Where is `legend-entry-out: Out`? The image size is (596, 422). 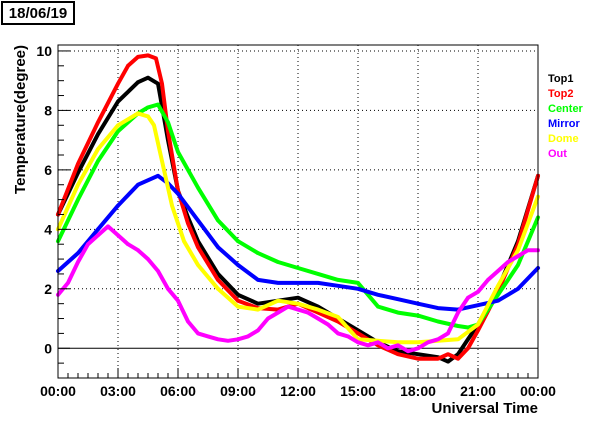
legend-entry-out: Out is located at coordinates (557, 154).